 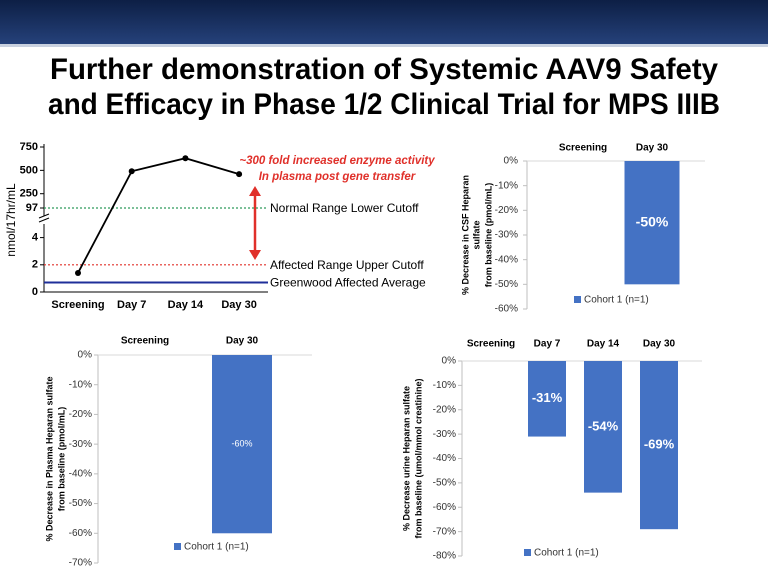 What do you see at coordinates (35, 265) in the screenshot?
I see `y-tick-label: 2` at bounding box center [35, 265].